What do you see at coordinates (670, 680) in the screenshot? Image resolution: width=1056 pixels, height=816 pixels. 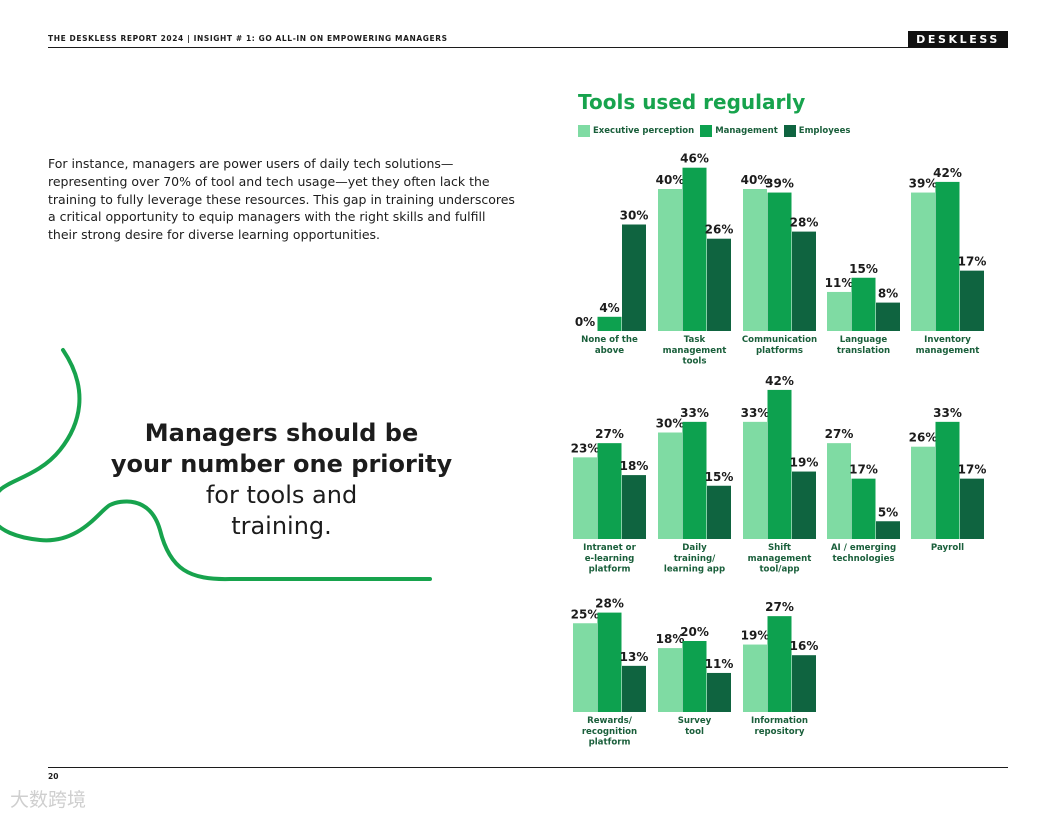 I see `bar-12-executive` at bounding box center [670, 680].